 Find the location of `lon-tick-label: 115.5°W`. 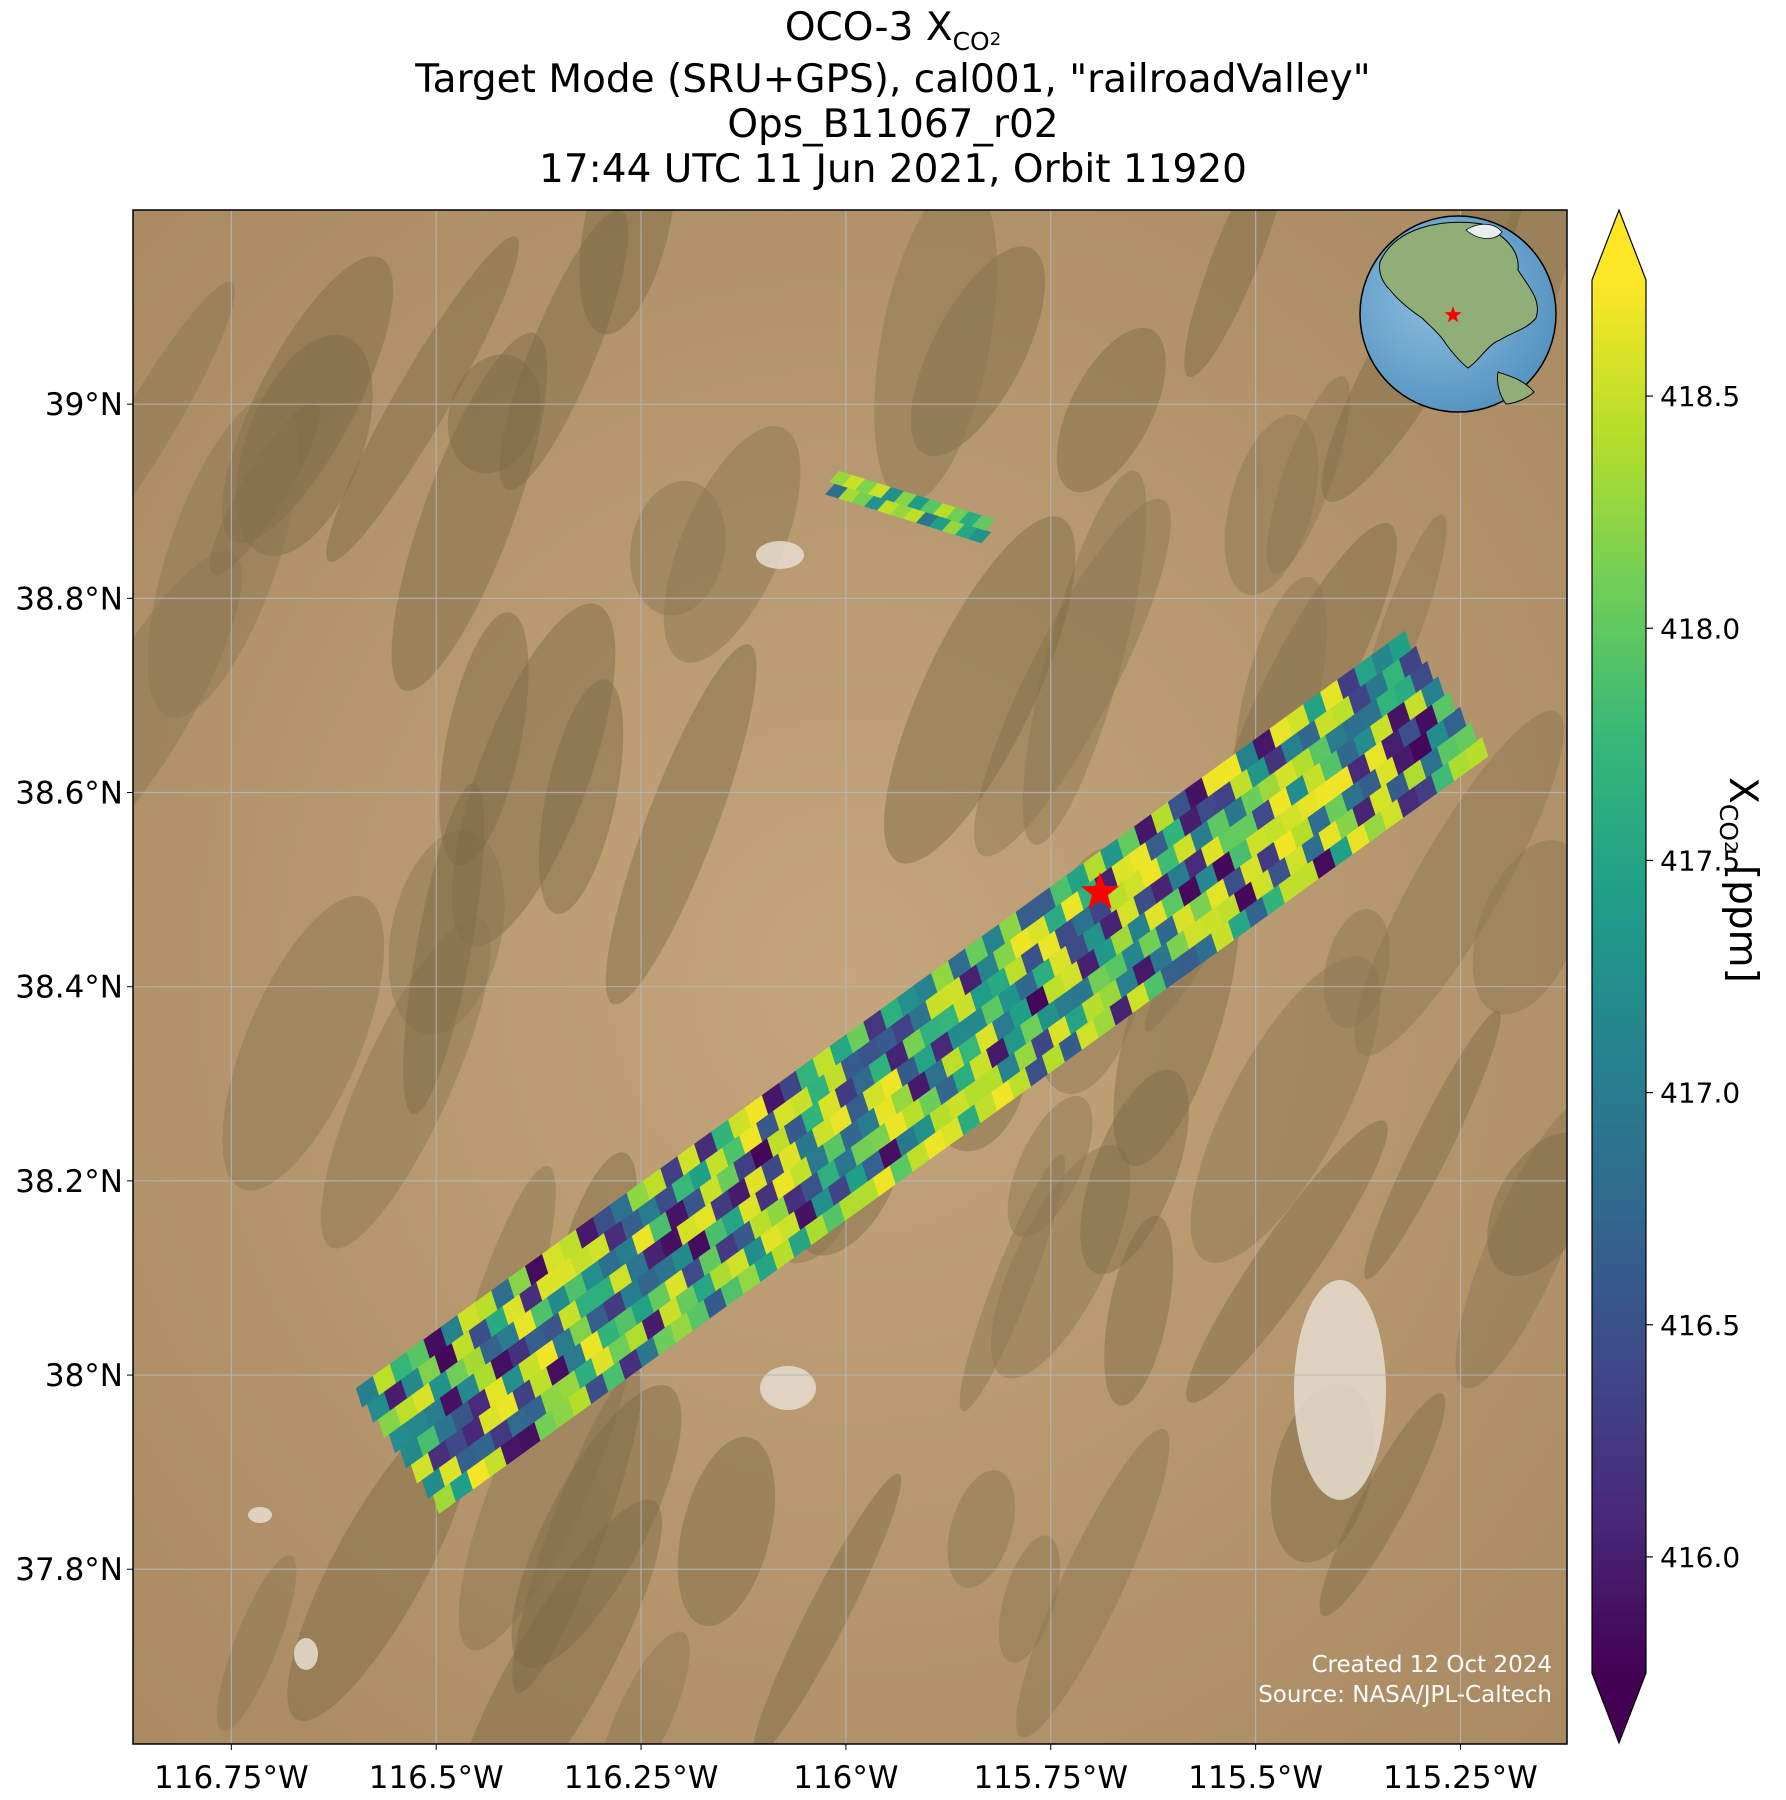

lon-tick-label: 115.5°W is located at coordinates (1255, 1778).